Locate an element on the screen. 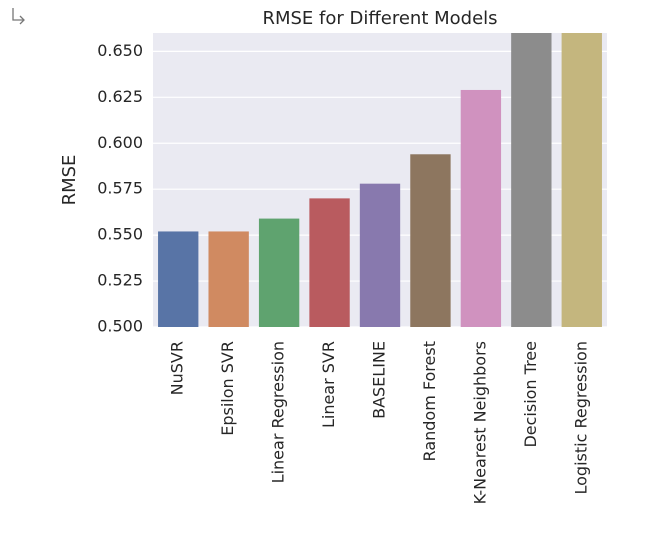 The width and height of the screenshot is (661, 547). y-tick-label: 0.625 is located at coordinates (120, 96).